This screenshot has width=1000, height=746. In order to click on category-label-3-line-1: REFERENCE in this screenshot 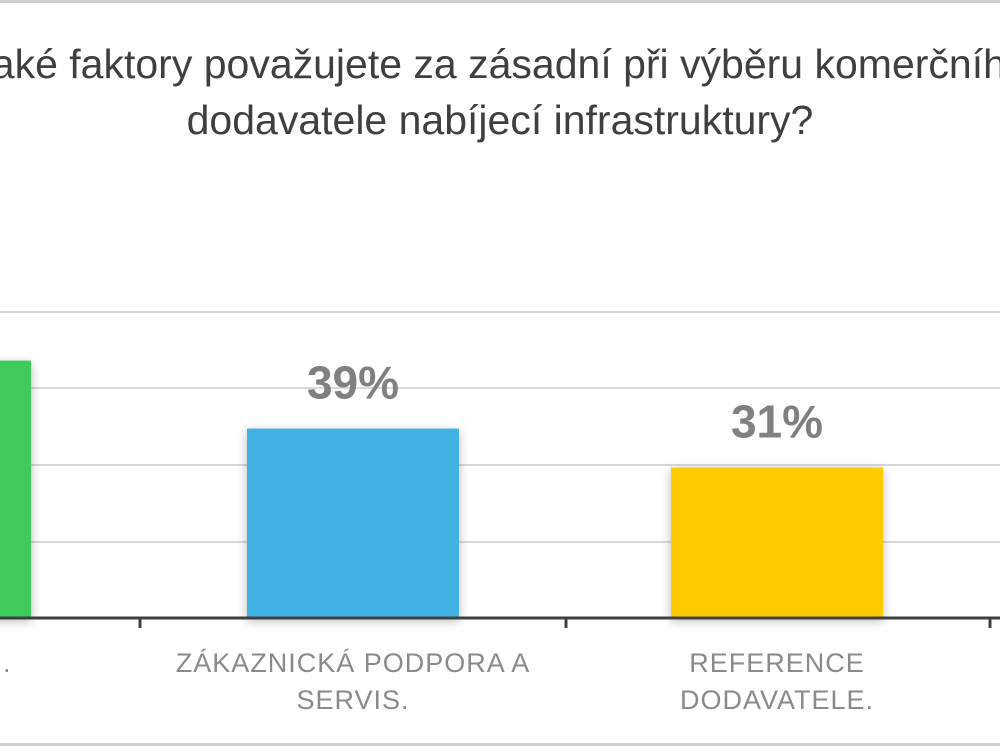, I will do `click(777, 663)`.